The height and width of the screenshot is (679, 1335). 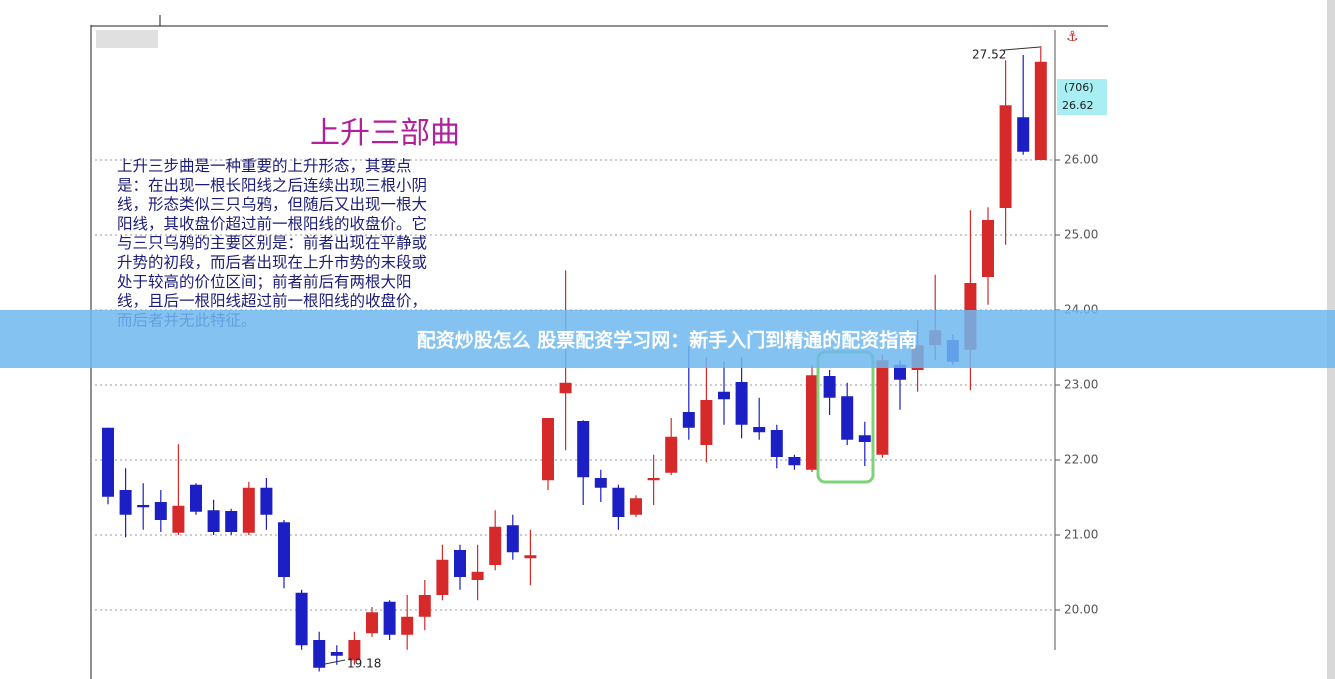 What do you see at coordinates (1082, 97) in the screenshot?
I see `price-box` at bounding box center [1082, 97].